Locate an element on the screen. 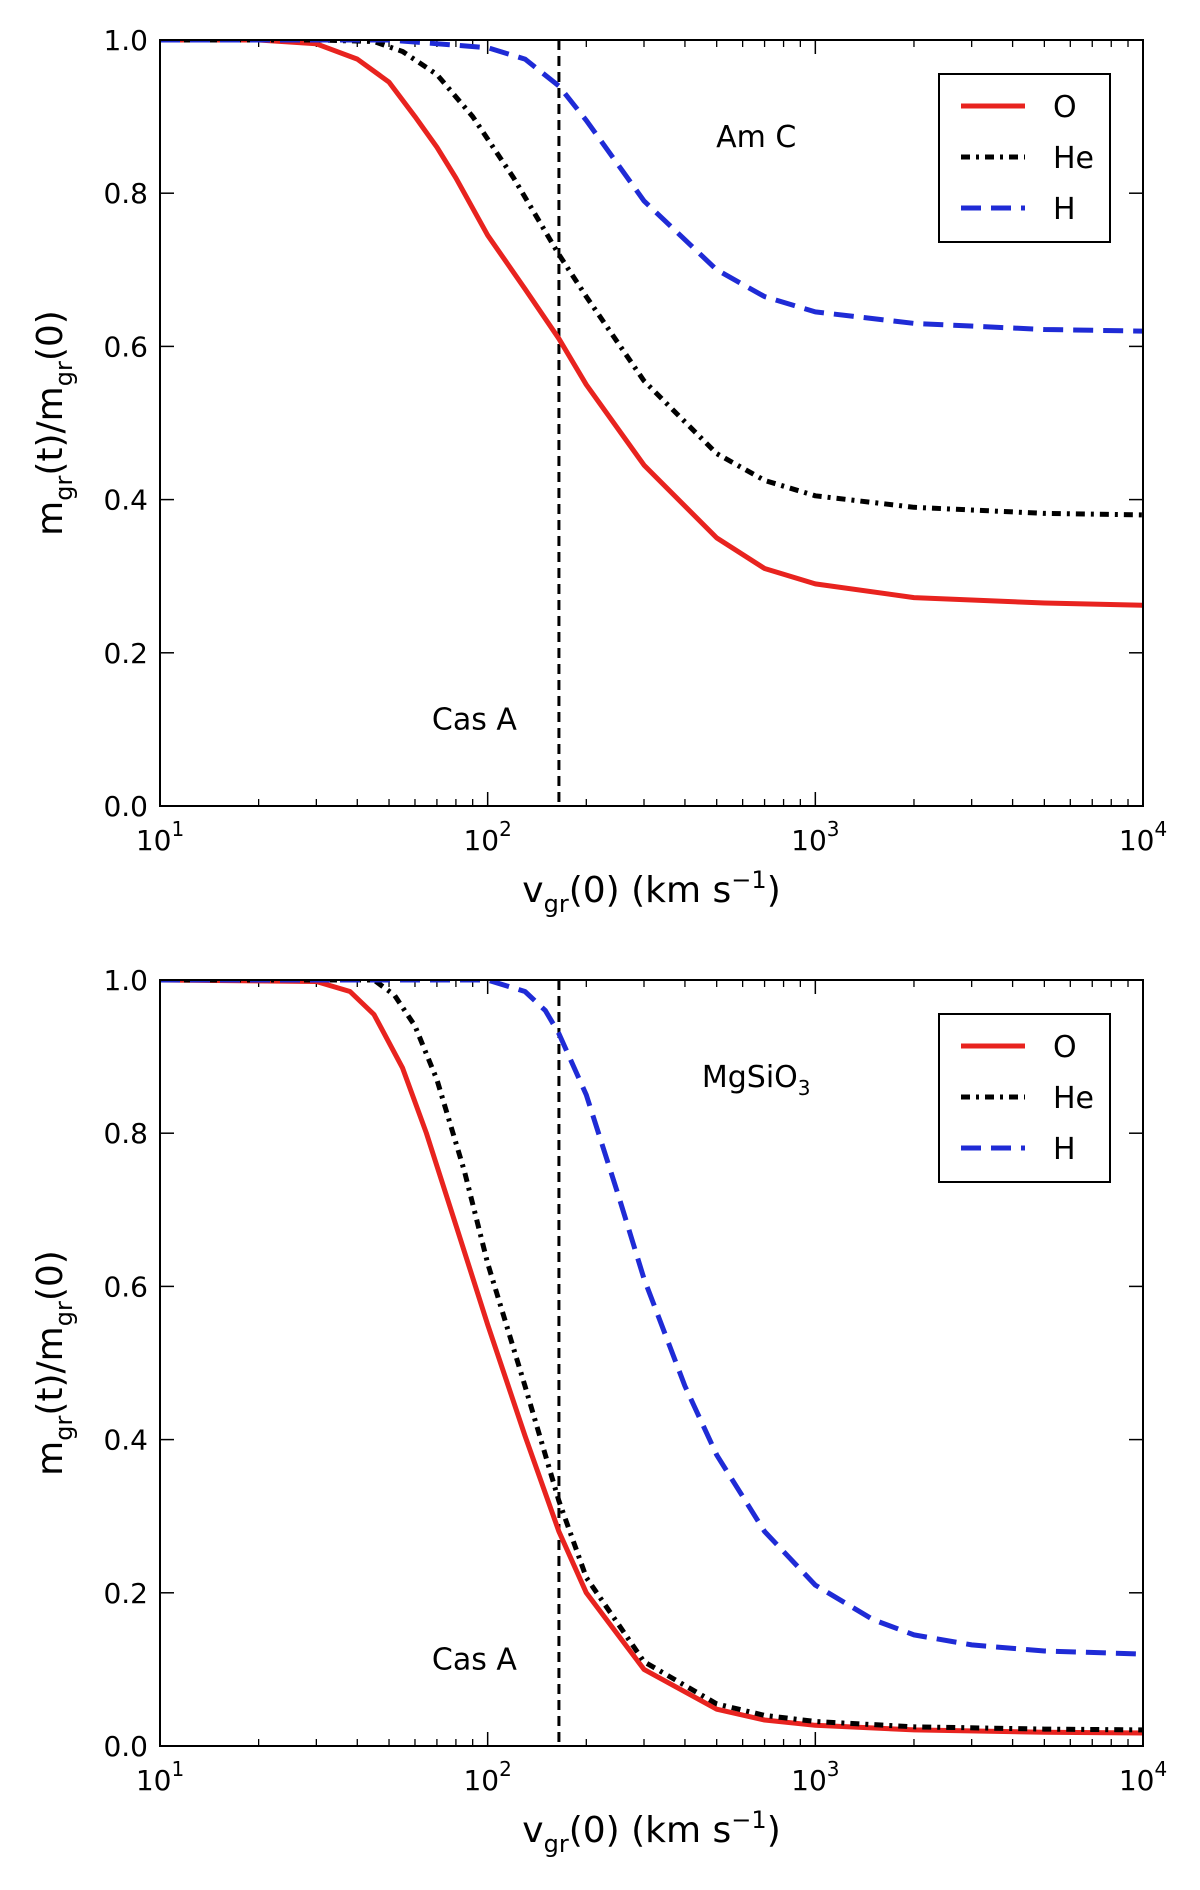 This screenshot has height=1890, width=1200. material-name: MgSiO is located at coordinates (750, 1077).